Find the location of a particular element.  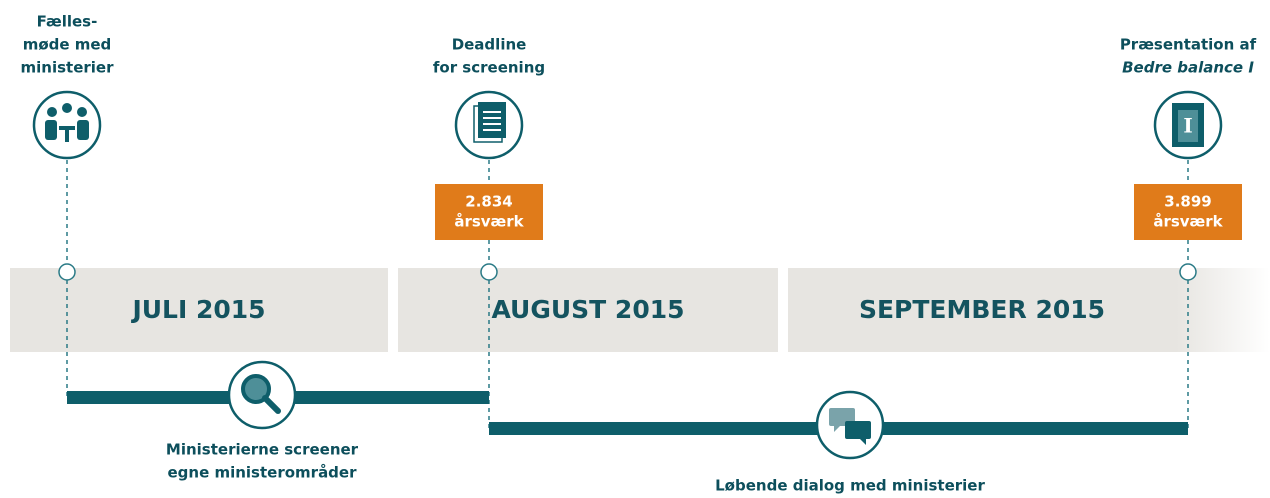

milestone-label: Deadline is located at coordinates (489, 45).